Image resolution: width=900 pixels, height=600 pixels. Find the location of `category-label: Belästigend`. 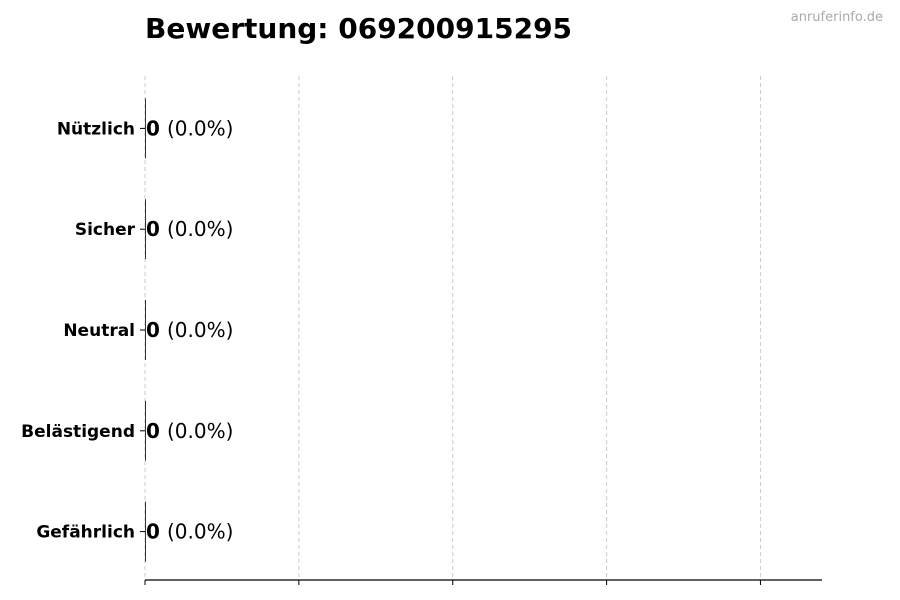

category-label: Belästigend is located at coordinates (78, 432).